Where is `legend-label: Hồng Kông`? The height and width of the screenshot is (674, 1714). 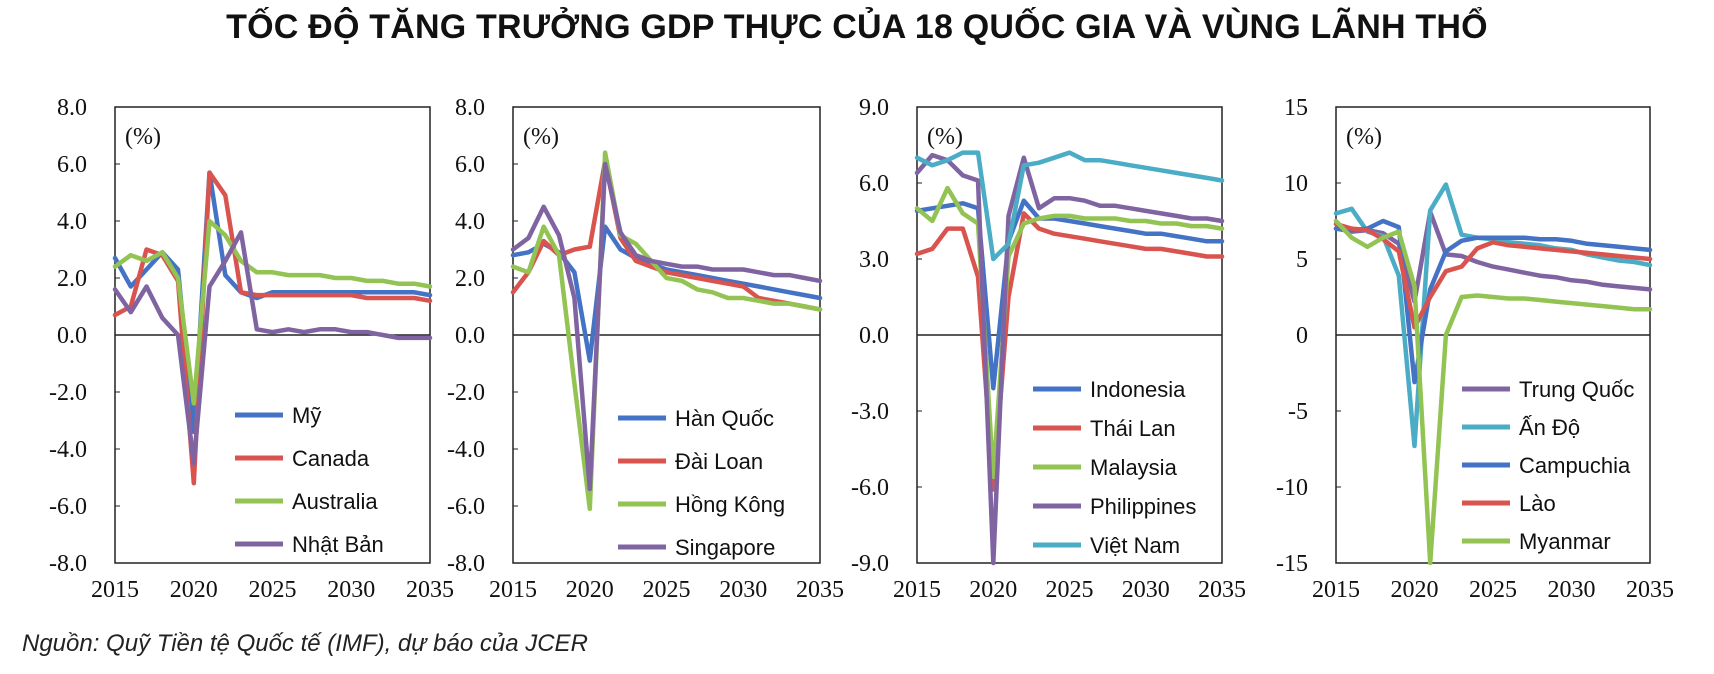 legend-label: Hồng Kông is located at coordinates (730, 504).